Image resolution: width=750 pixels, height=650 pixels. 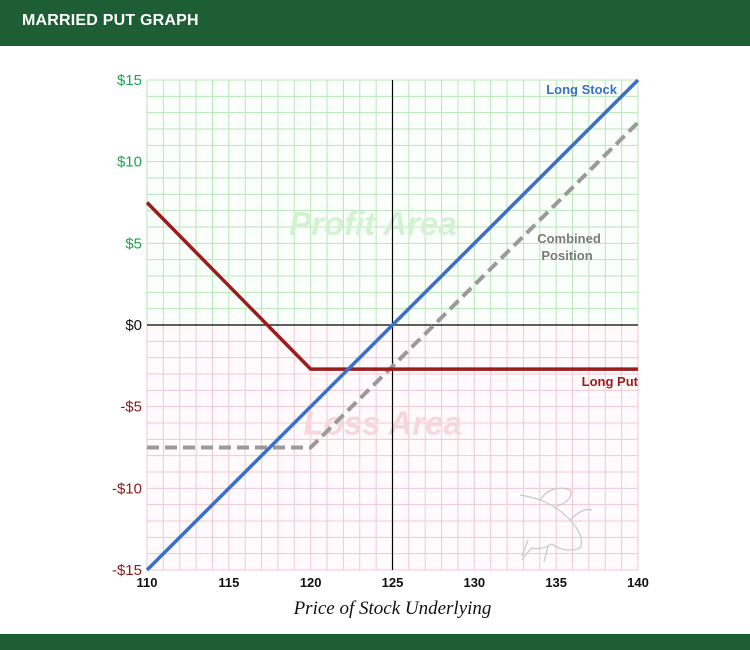 What do you see at coordinates (582, 89) in the screenshot?
I see `series-label-long-stock: Long Stock` at bounding box center [582, 89].